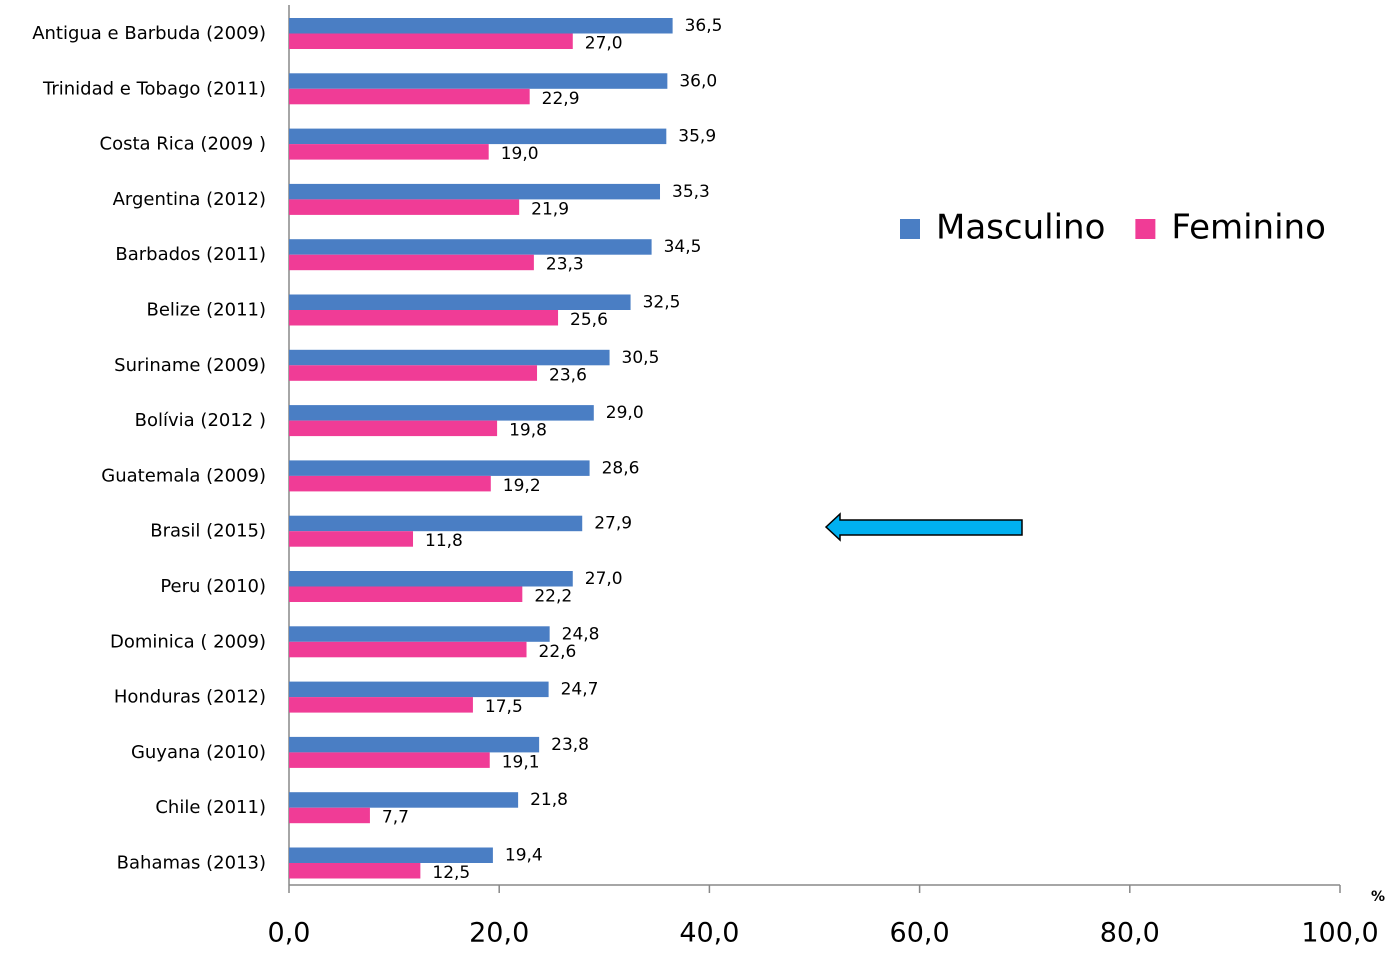  What do you see at coordinates (183, 144) in the screenshot?
I see `y-tick-label: Costa Rica (2009 )` at bounding box center [183, 144].